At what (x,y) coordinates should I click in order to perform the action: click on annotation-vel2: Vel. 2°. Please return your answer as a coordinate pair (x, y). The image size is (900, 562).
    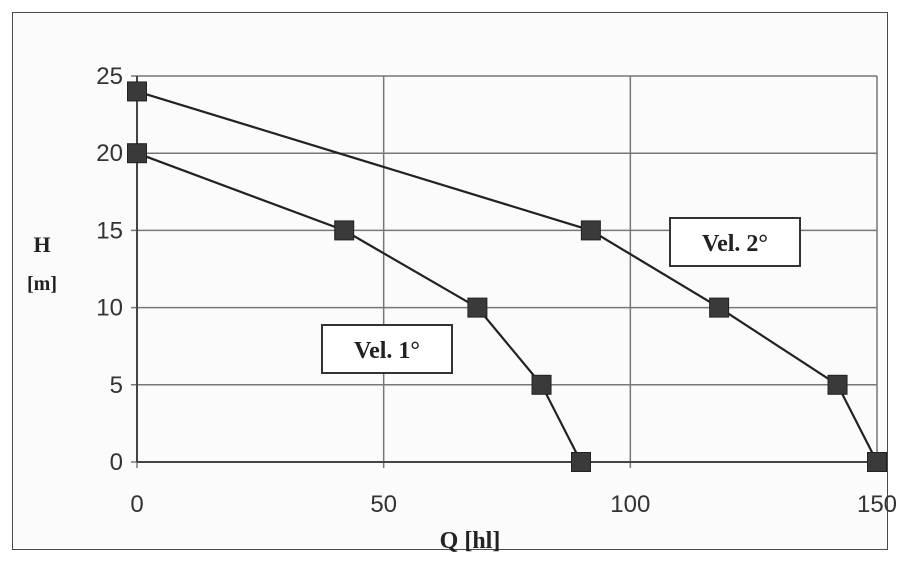
    Looking at the image, I should click on (735, 244).